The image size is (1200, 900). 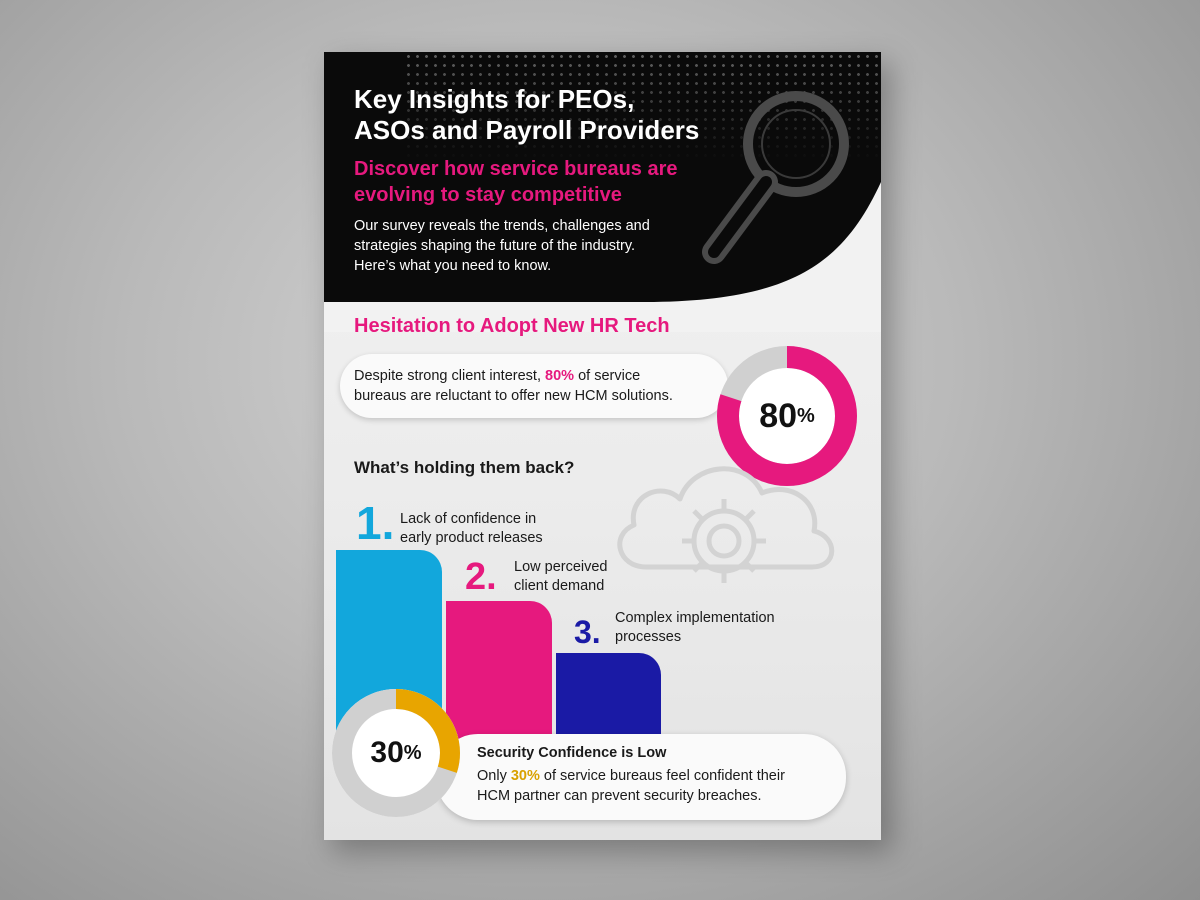 What do you see at coordinates (726, 524) in the screenshot?
I see `cloud-gear-icon` at bounding box center [726, 524].